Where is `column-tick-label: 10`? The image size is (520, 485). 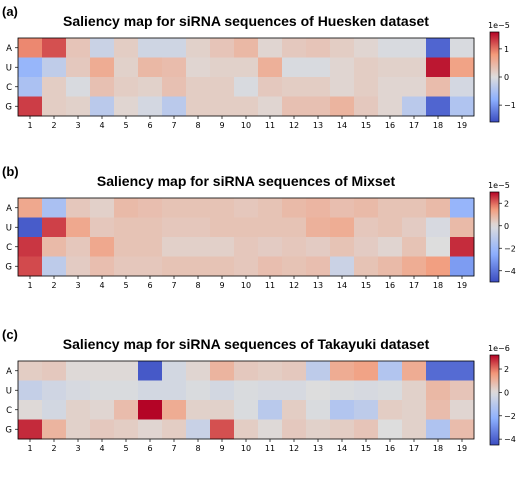 column-tick-label: 10 is located at coordinates (246, 125).